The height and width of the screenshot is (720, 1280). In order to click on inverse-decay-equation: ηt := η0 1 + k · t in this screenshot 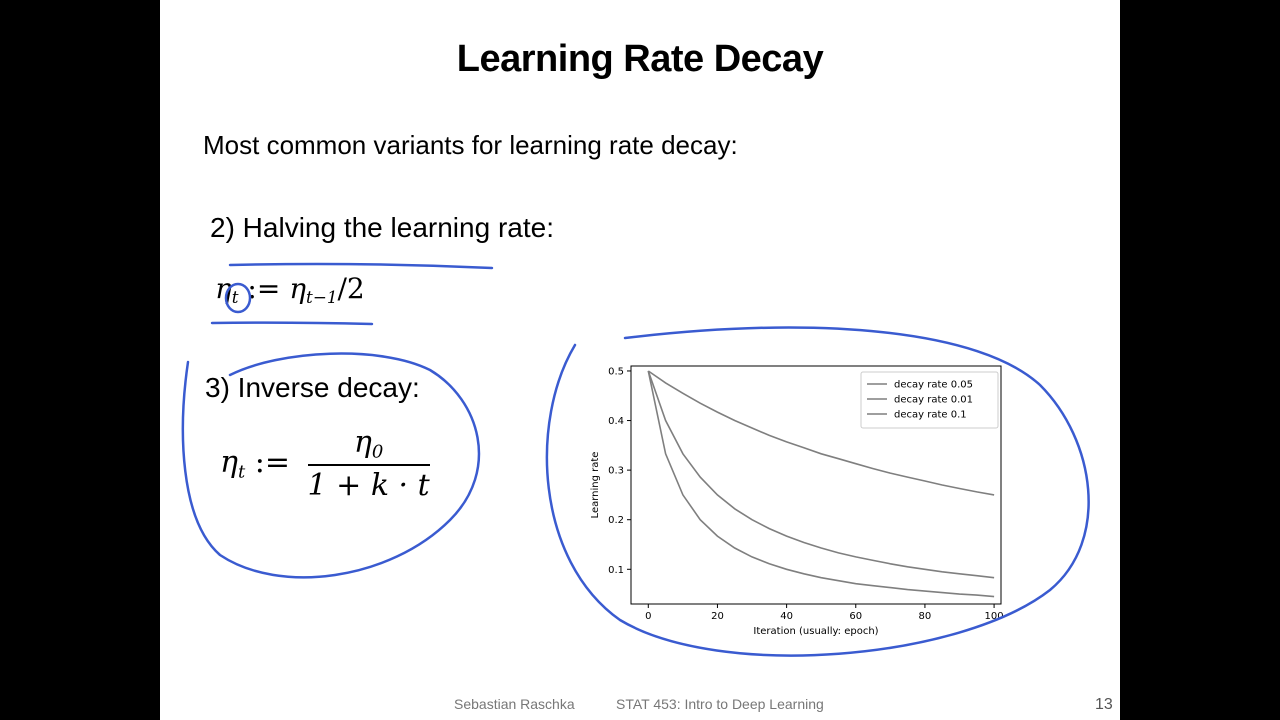, I will do `click(325, 464)`.